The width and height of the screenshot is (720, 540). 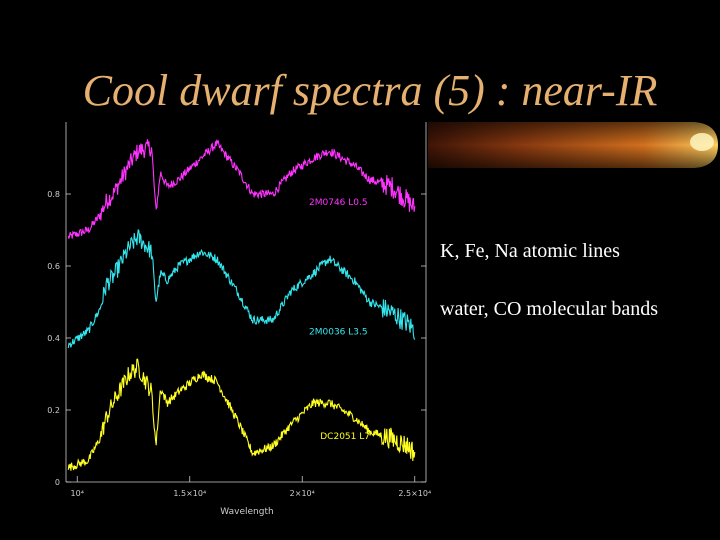 I want to click on x-tick-label: 2.5×10⁴, so click(x=414, y=493).